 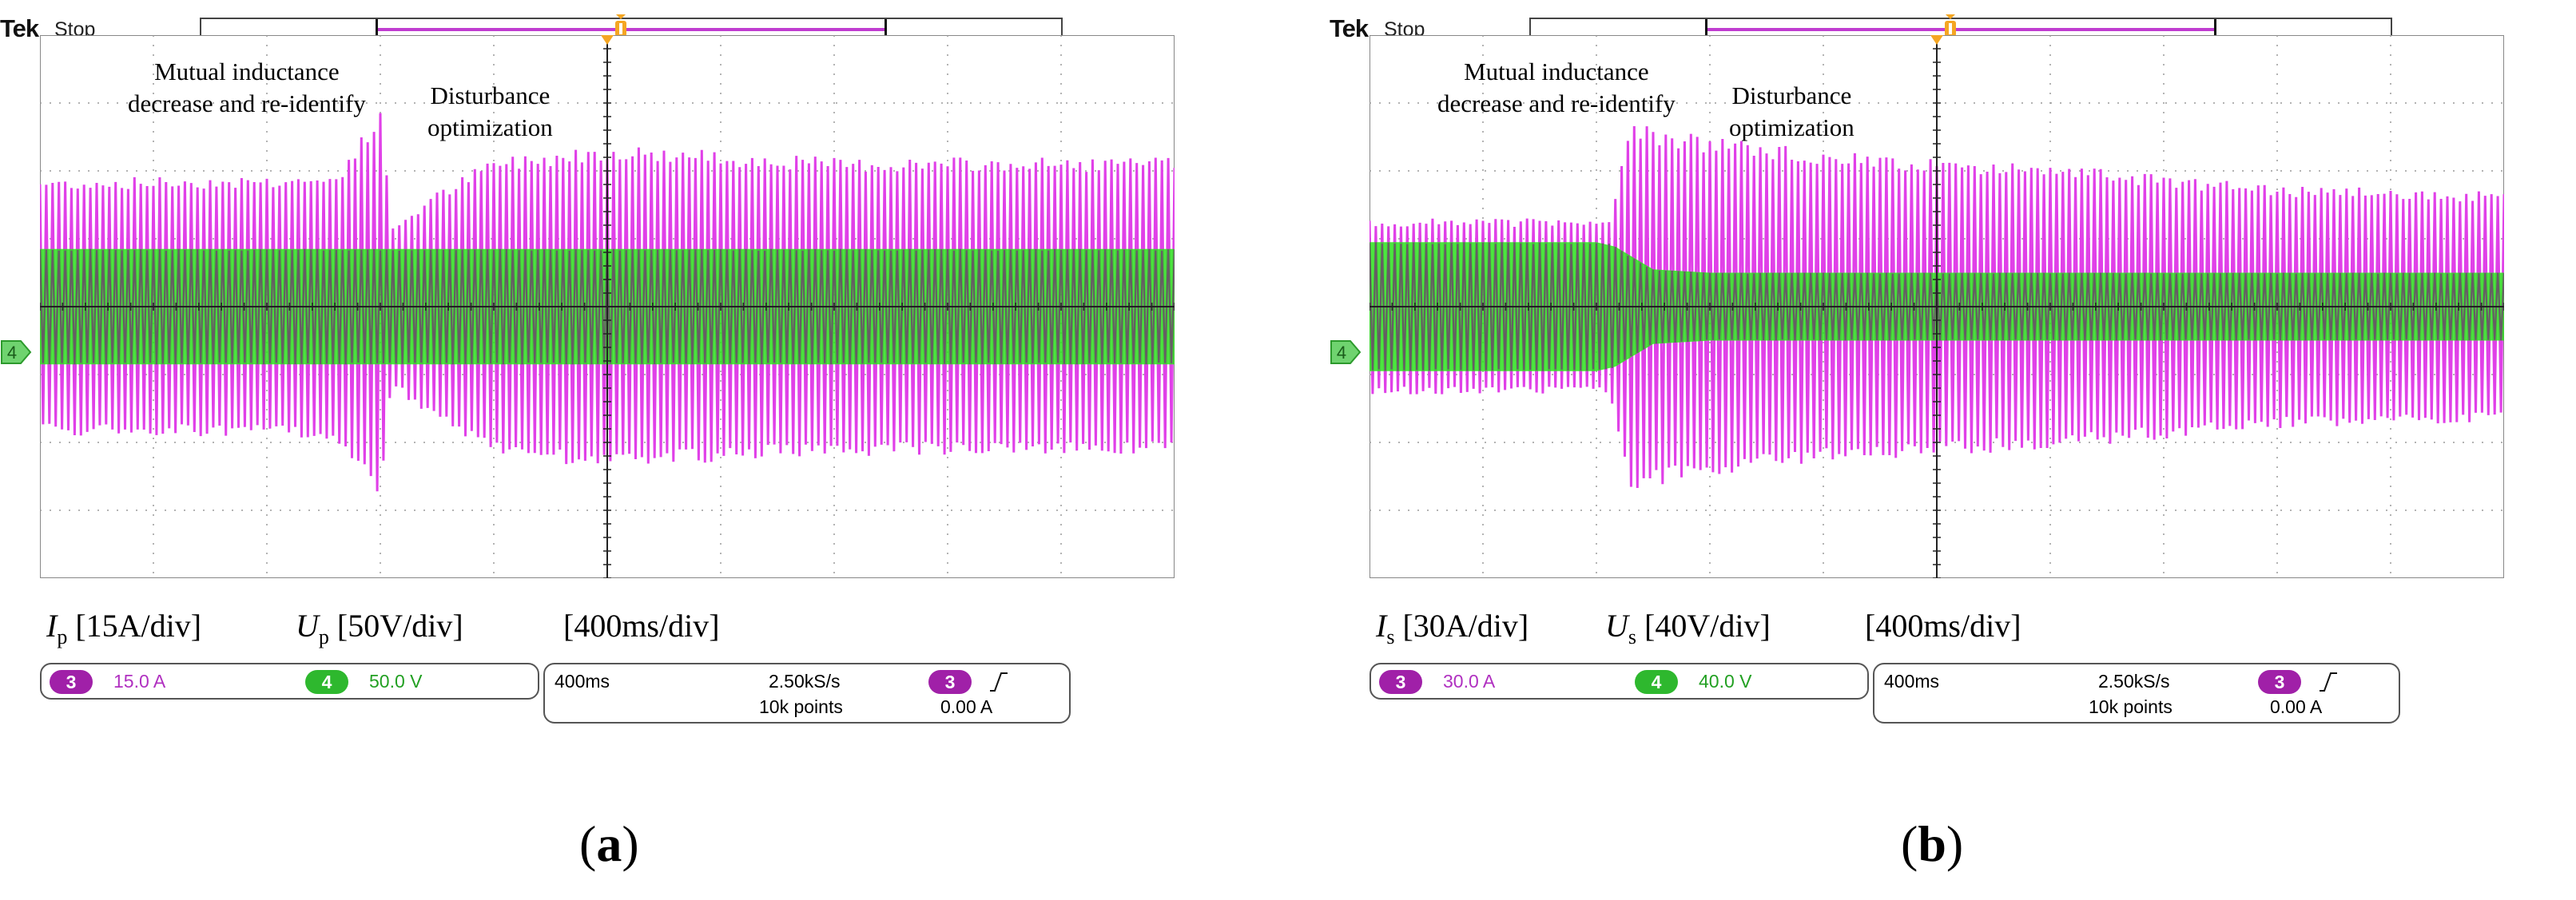 I want to click on voltage-scale-value: [40V/div], so click(x=1707, y=626).